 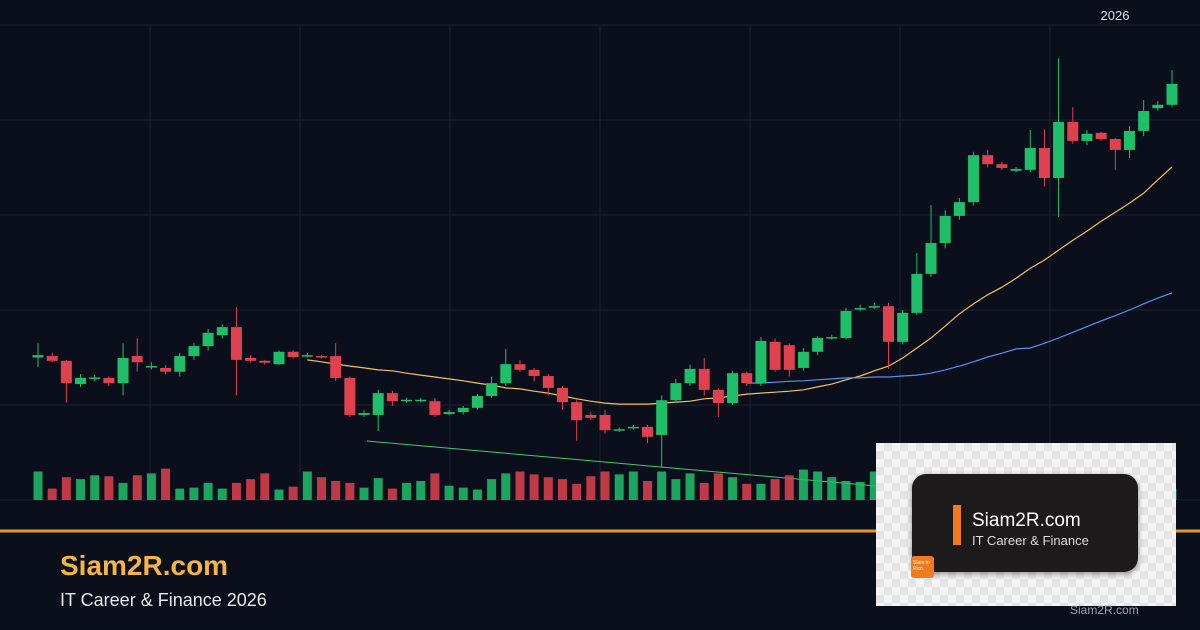 What do you see at coordinates (163, 600) in the screenshot?
I see `tagline: IT Career & Finance 2026` at bounding box center [163, 600].